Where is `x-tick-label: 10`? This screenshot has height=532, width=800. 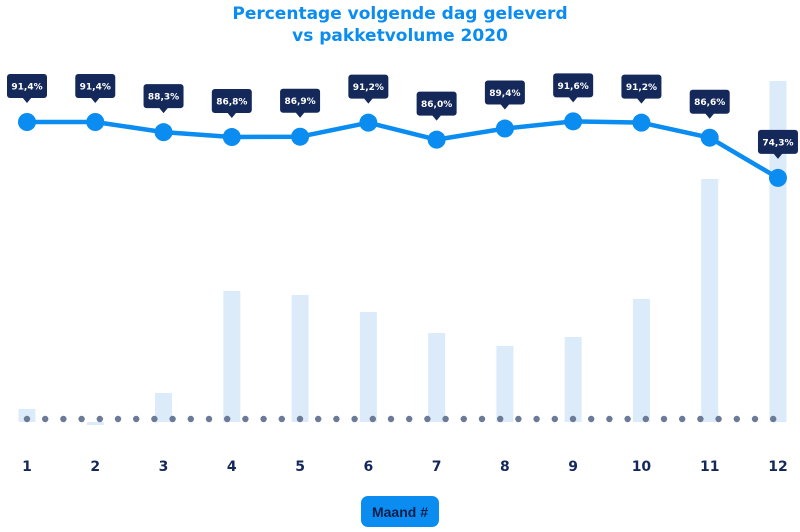 x-tick-label: 10 is located at coordinates (642, 467).